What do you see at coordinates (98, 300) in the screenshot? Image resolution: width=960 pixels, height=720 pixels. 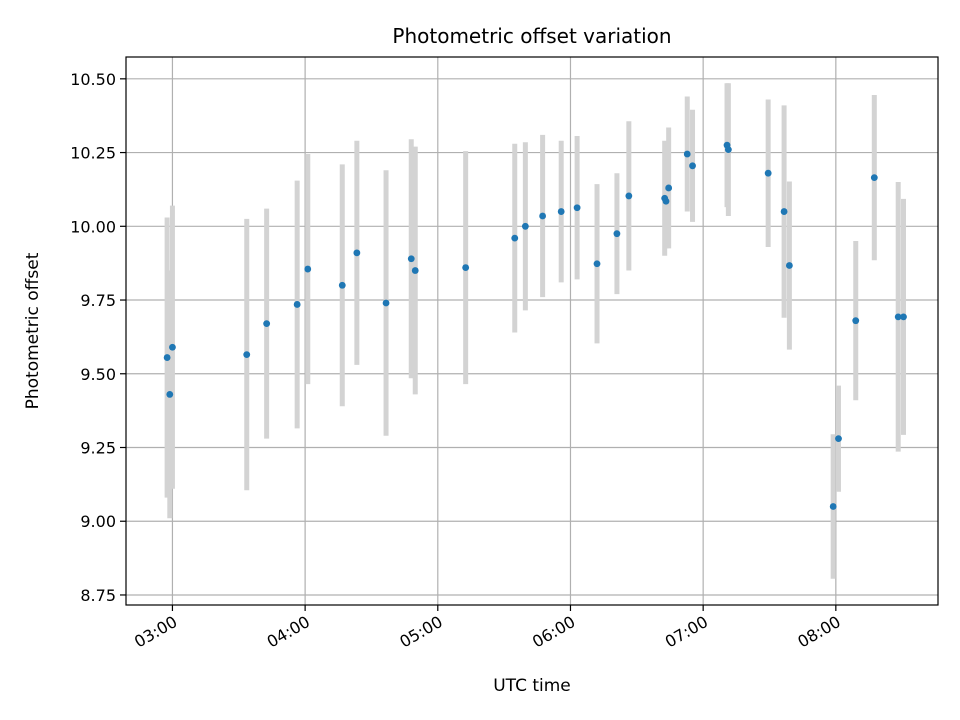 I see `y-tick-label: 9.75` at bounding box center [98, 300].